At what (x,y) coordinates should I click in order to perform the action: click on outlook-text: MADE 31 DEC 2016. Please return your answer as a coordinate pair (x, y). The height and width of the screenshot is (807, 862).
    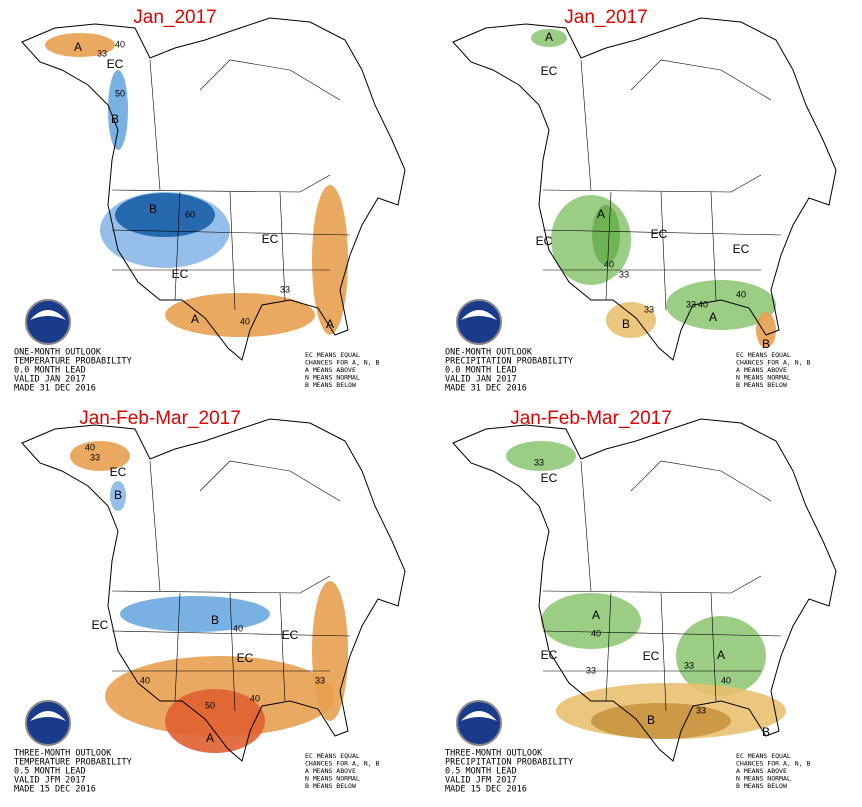
    Looking at the image, I should click on (486, 389).